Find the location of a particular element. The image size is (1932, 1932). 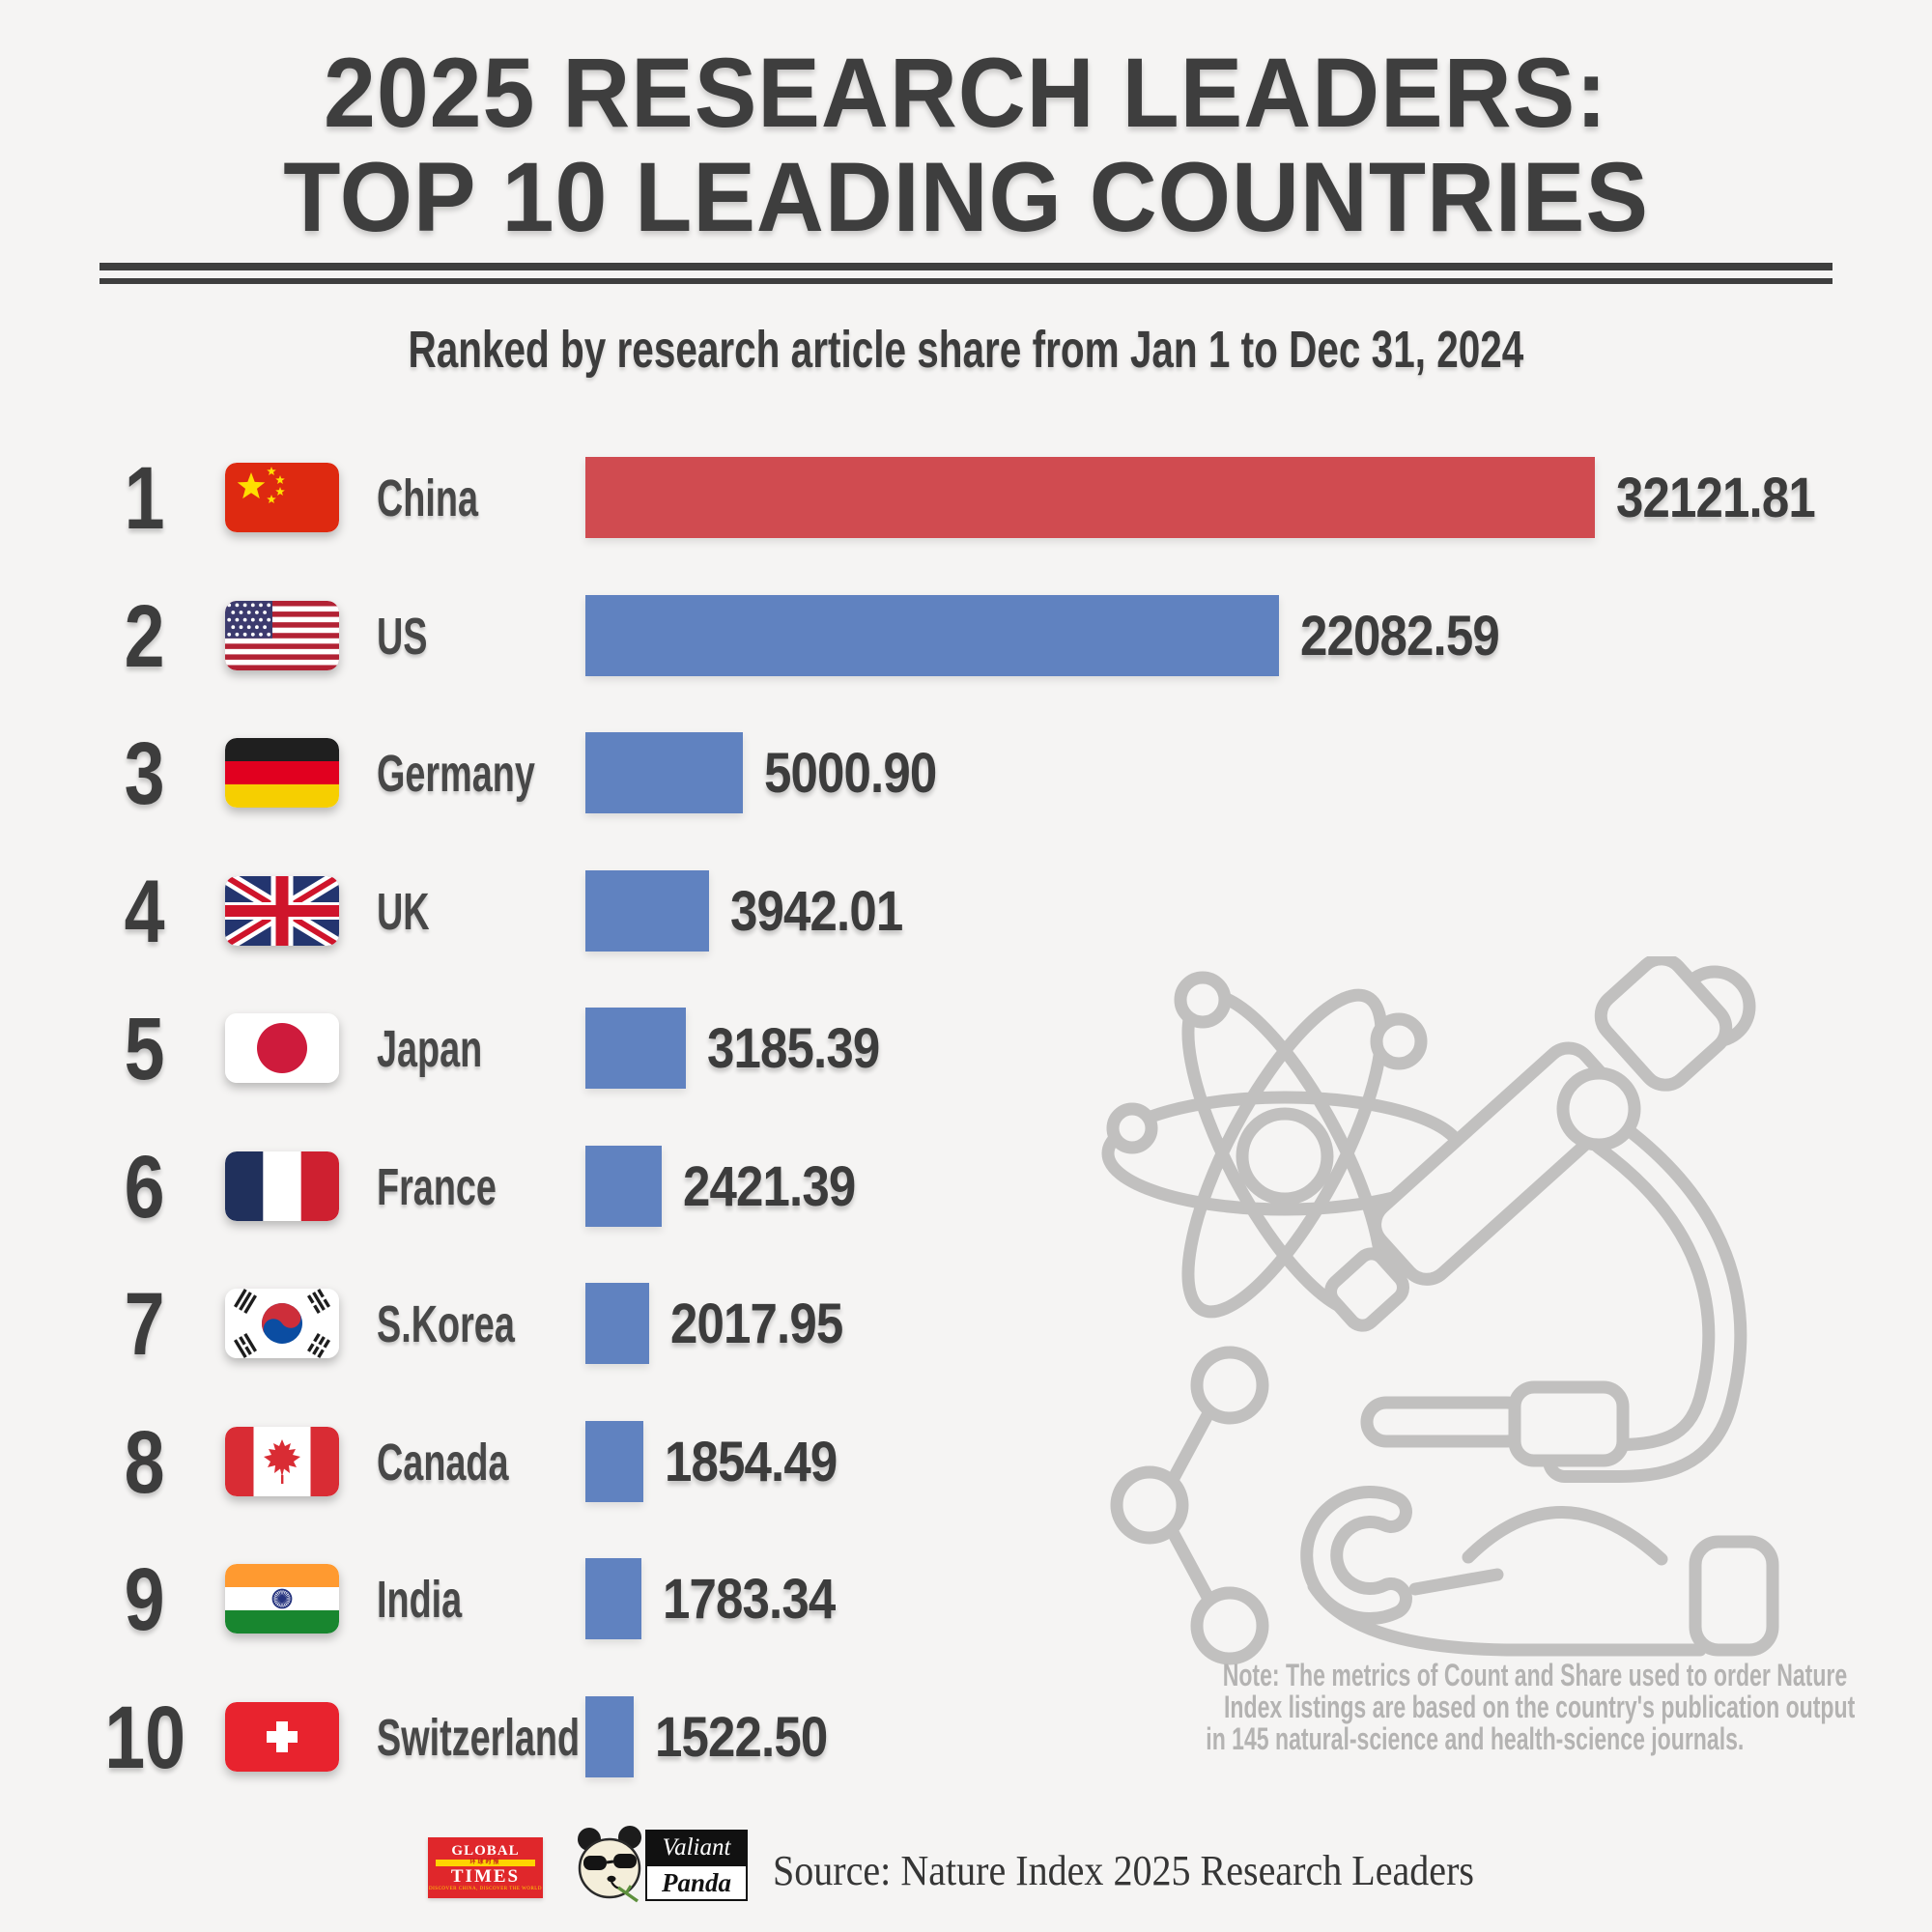

atom-icon is located at coordinates (1284, 1145).